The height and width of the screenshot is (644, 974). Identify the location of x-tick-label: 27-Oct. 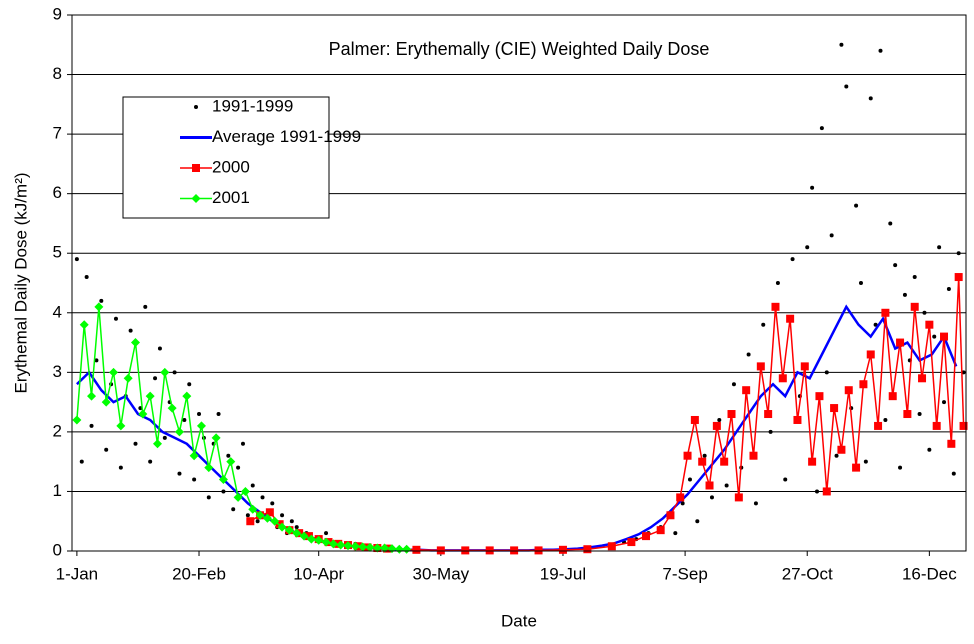
(807, 573).